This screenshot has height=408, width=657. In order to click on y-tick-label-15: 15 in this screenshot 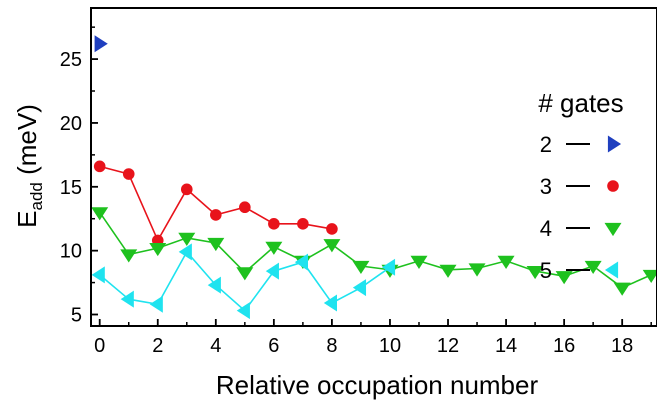, I will do `click(71, 188)`.